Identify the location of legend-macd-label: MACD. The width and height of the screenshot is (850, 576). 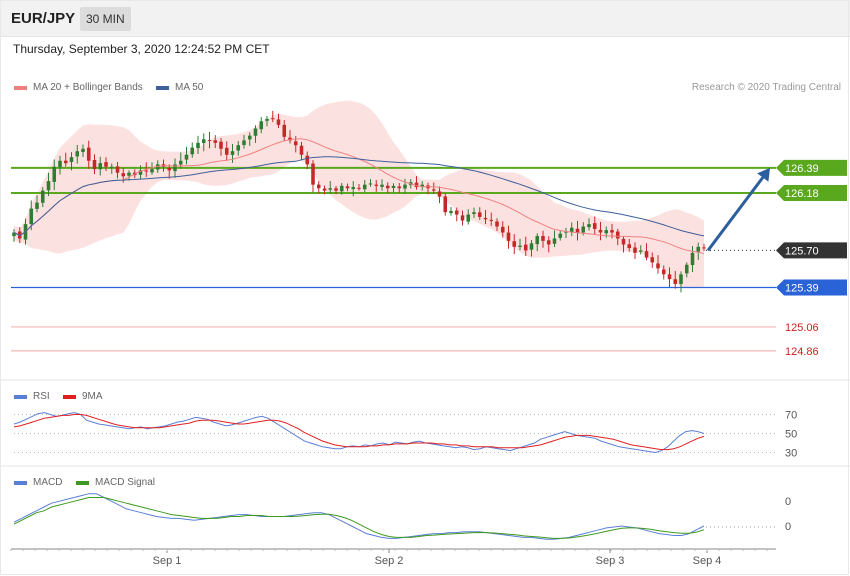
(47, 482).